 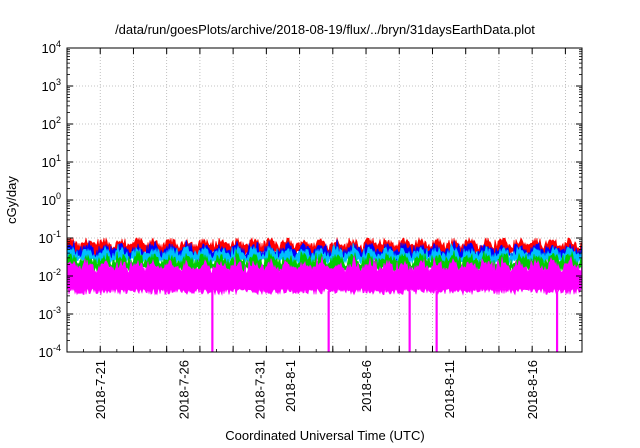 What do you see at coordinates (259, 389) in the screenshot?
I see `x-tick-label: 2018-7-31` at bounding box center [259, 389].